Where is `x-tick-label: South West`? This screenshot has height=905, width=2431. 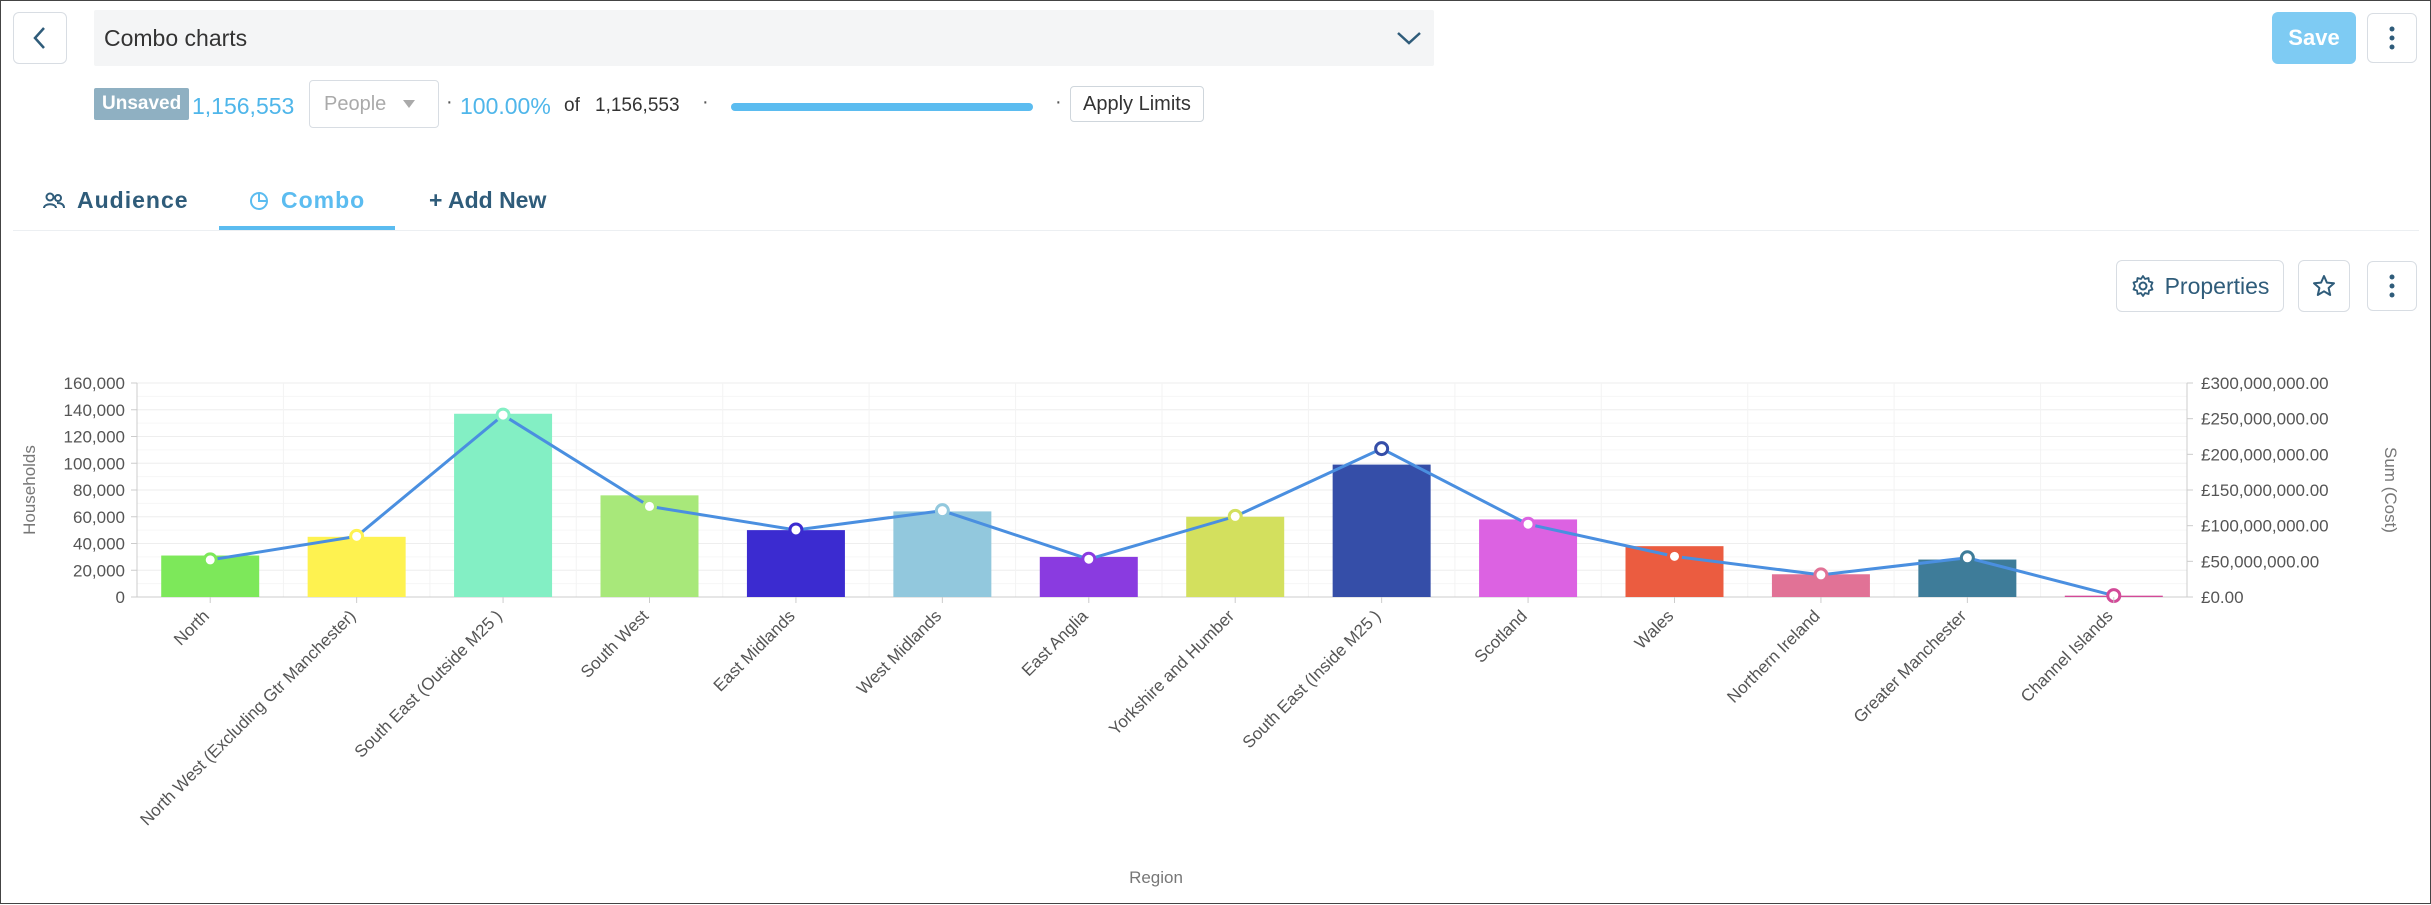 x-tick-label: South West is located at coordinates (615, 644).